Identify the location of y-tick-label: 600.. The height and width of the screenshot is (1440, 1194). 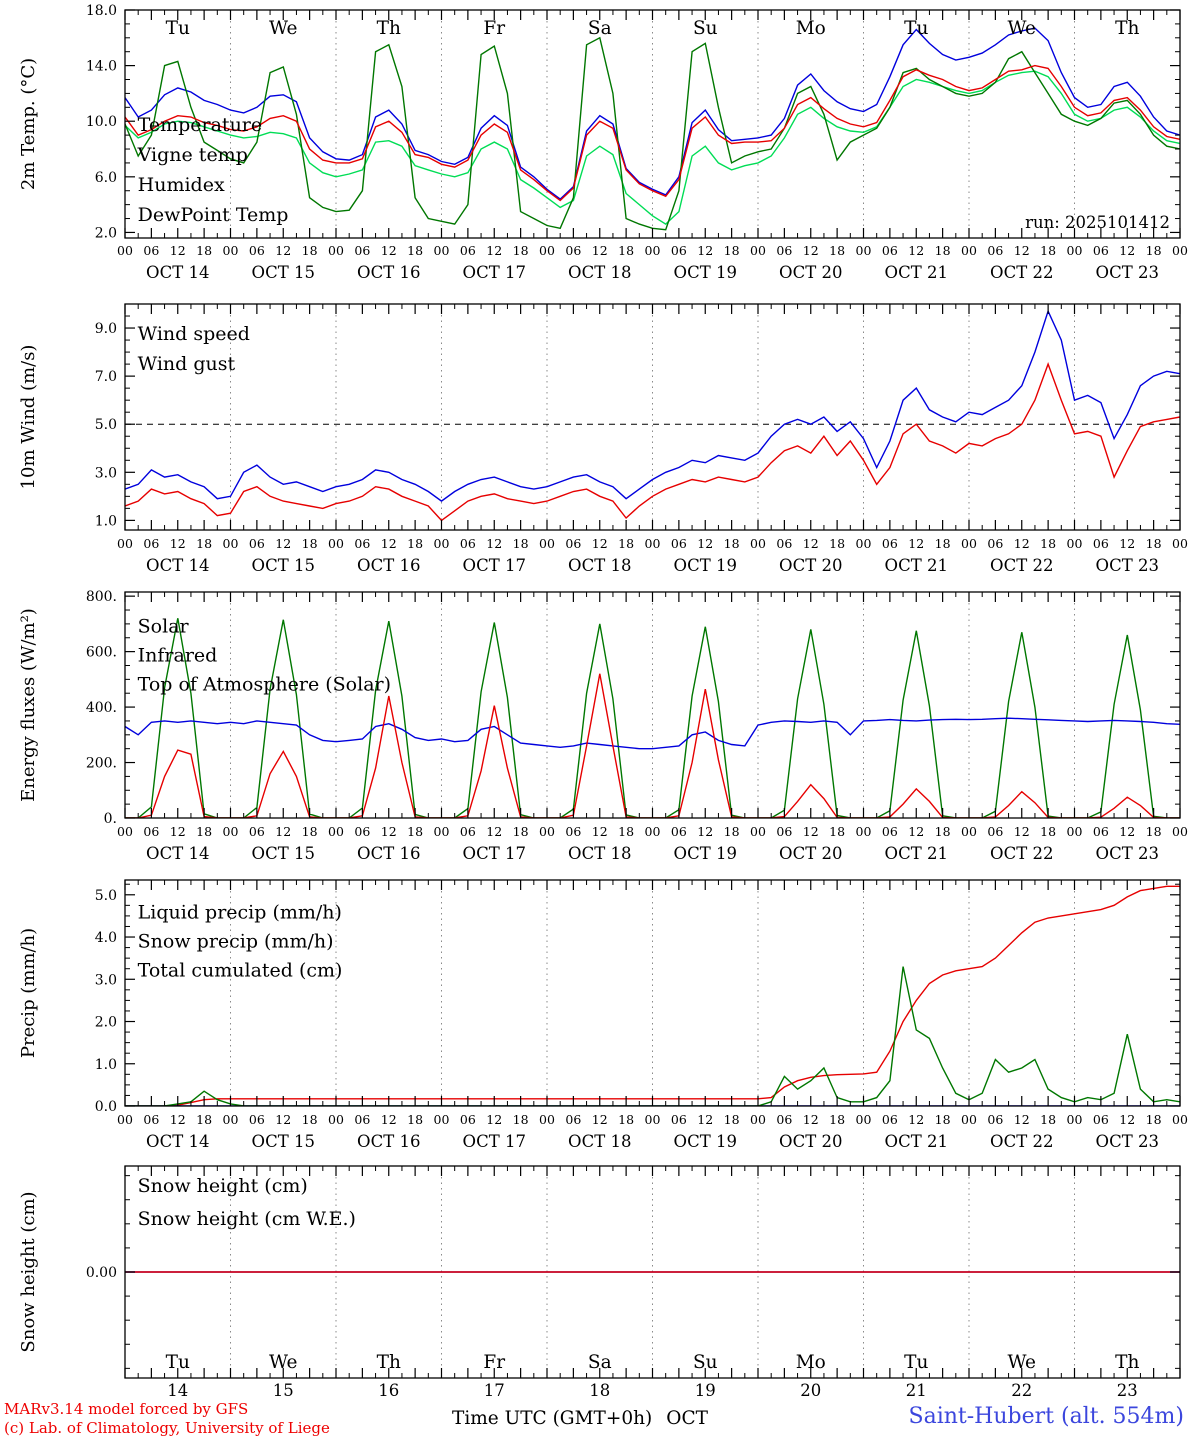
(101, 653).